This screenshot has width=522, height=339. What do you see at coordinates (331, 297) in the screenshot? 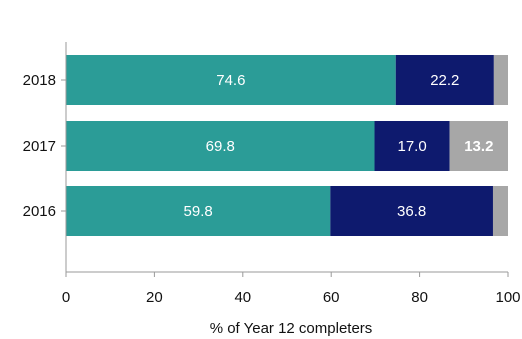
I see `x-tick-label-60: 60` at bounding box center [331, 297].